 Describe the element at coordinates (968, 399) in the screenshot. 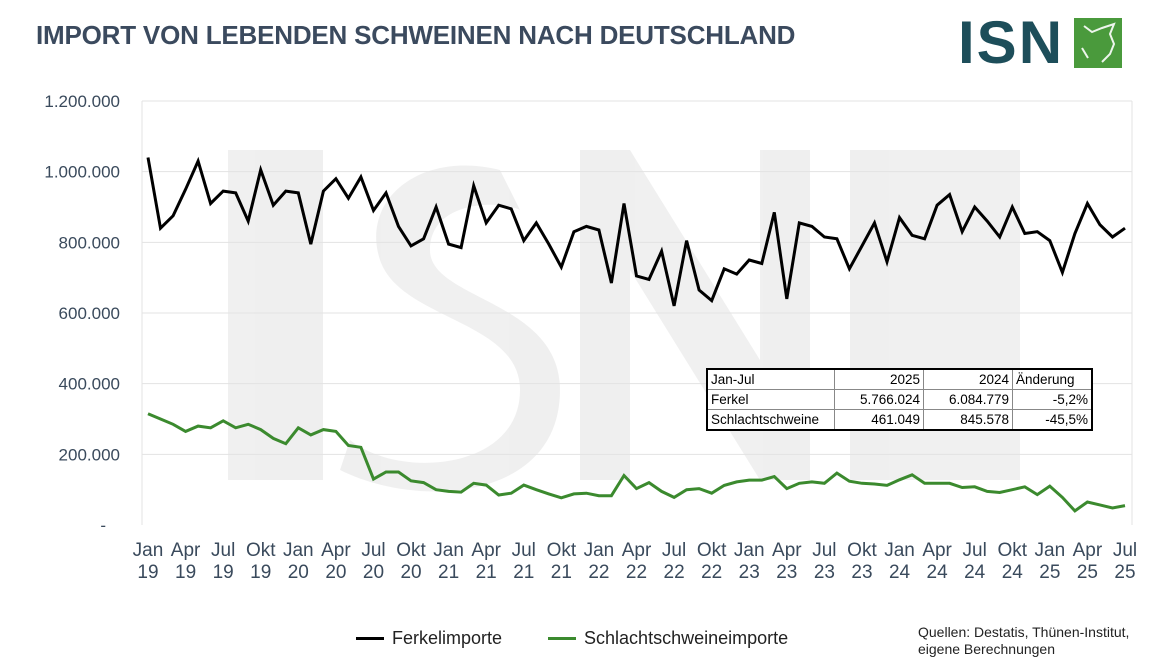

I see `table-cell: 6.084.779` at that location.